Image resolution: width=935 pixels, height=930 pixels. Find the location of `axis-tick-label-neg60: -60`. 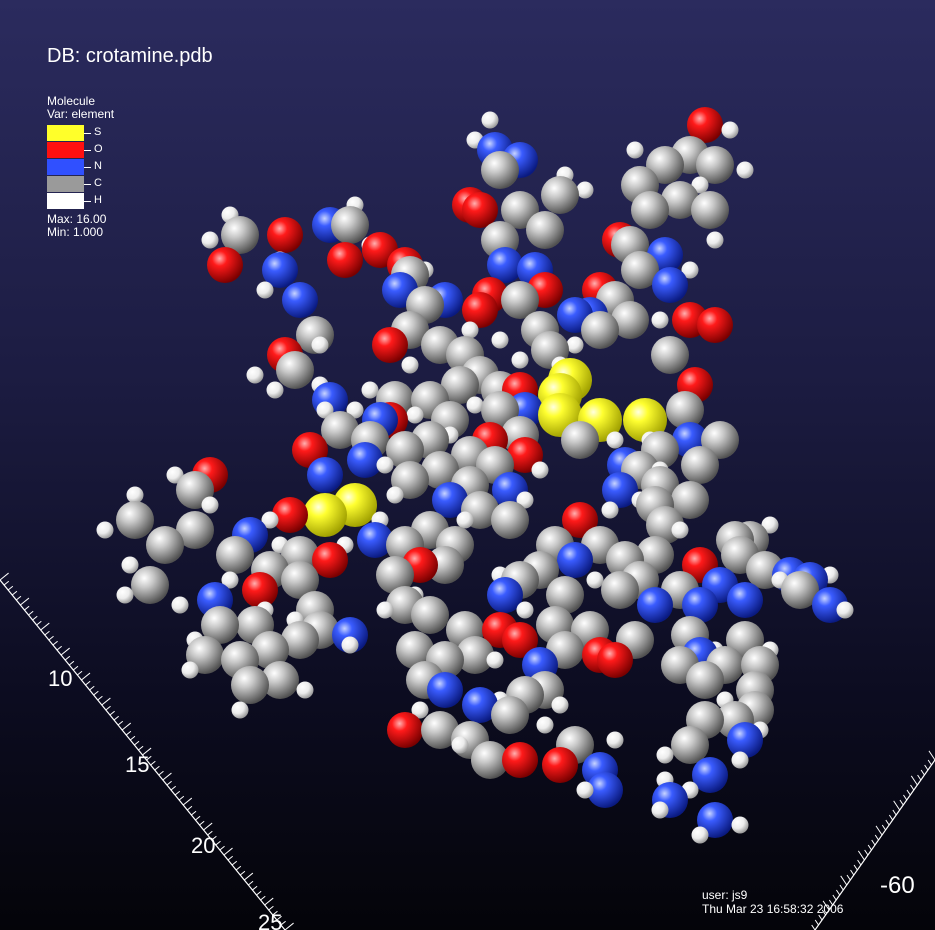

axis-tick-label-neg60: -60 is located at coordinates (897, 885).